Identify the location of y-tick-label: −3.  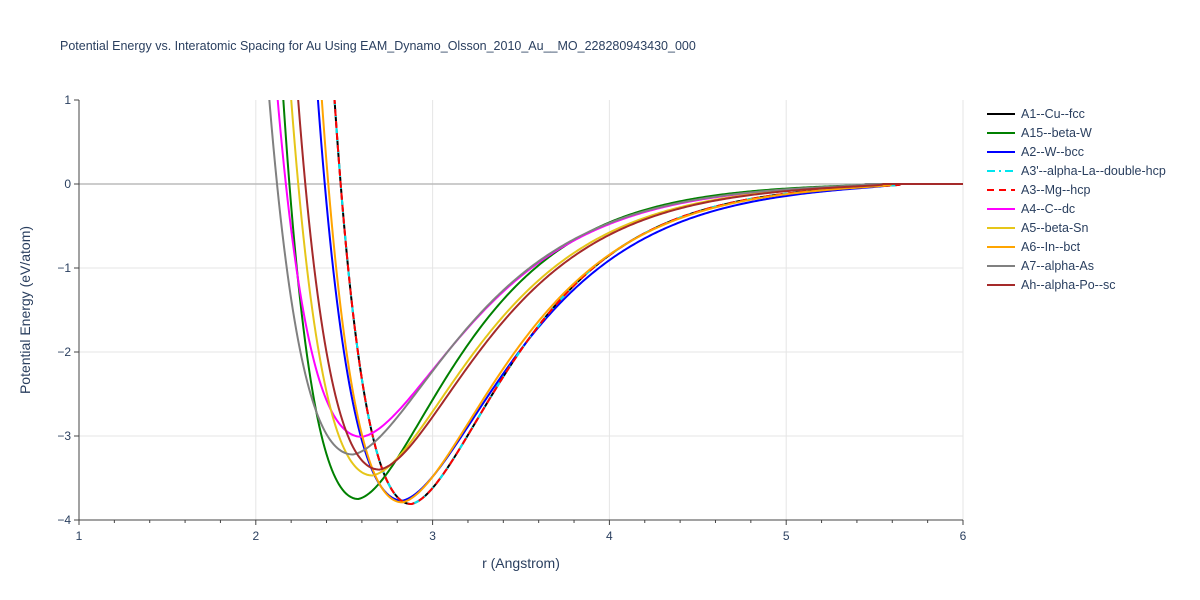
(64, 436).